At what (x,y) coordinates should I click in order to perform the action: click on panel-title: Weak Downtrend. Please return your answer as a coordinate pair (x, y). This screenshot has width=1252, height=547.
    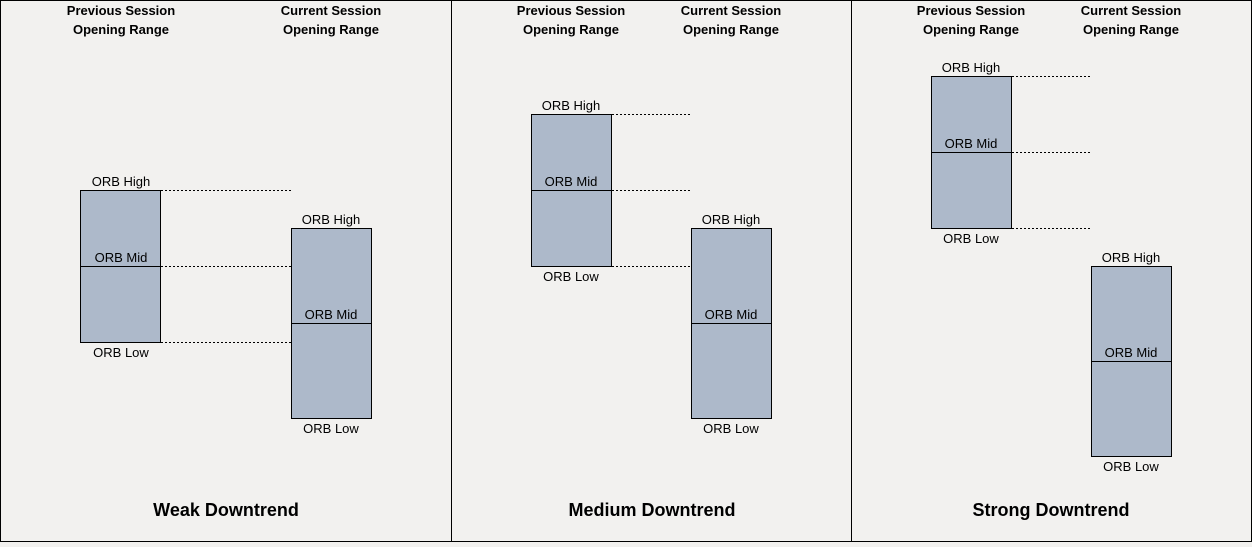
    Looking at the image, I should click on (226, 510).